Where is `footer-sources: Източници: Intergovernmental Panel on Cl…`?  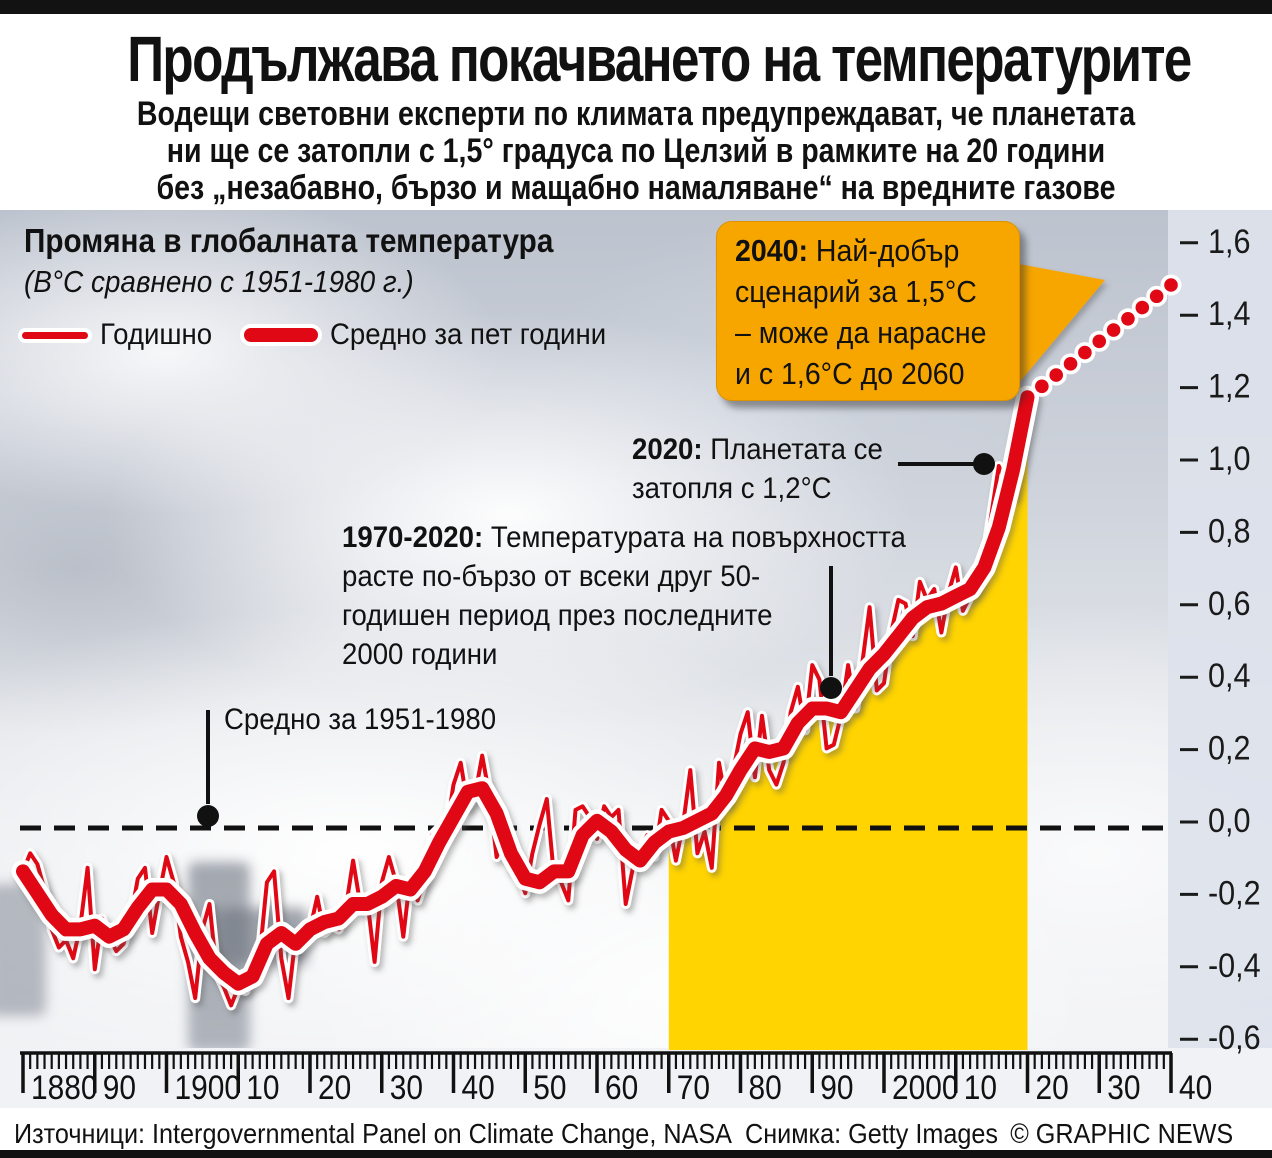
footer-sources: Източници: Intergovernmental Panel on Cl… is located at coordinates (373, 1133).